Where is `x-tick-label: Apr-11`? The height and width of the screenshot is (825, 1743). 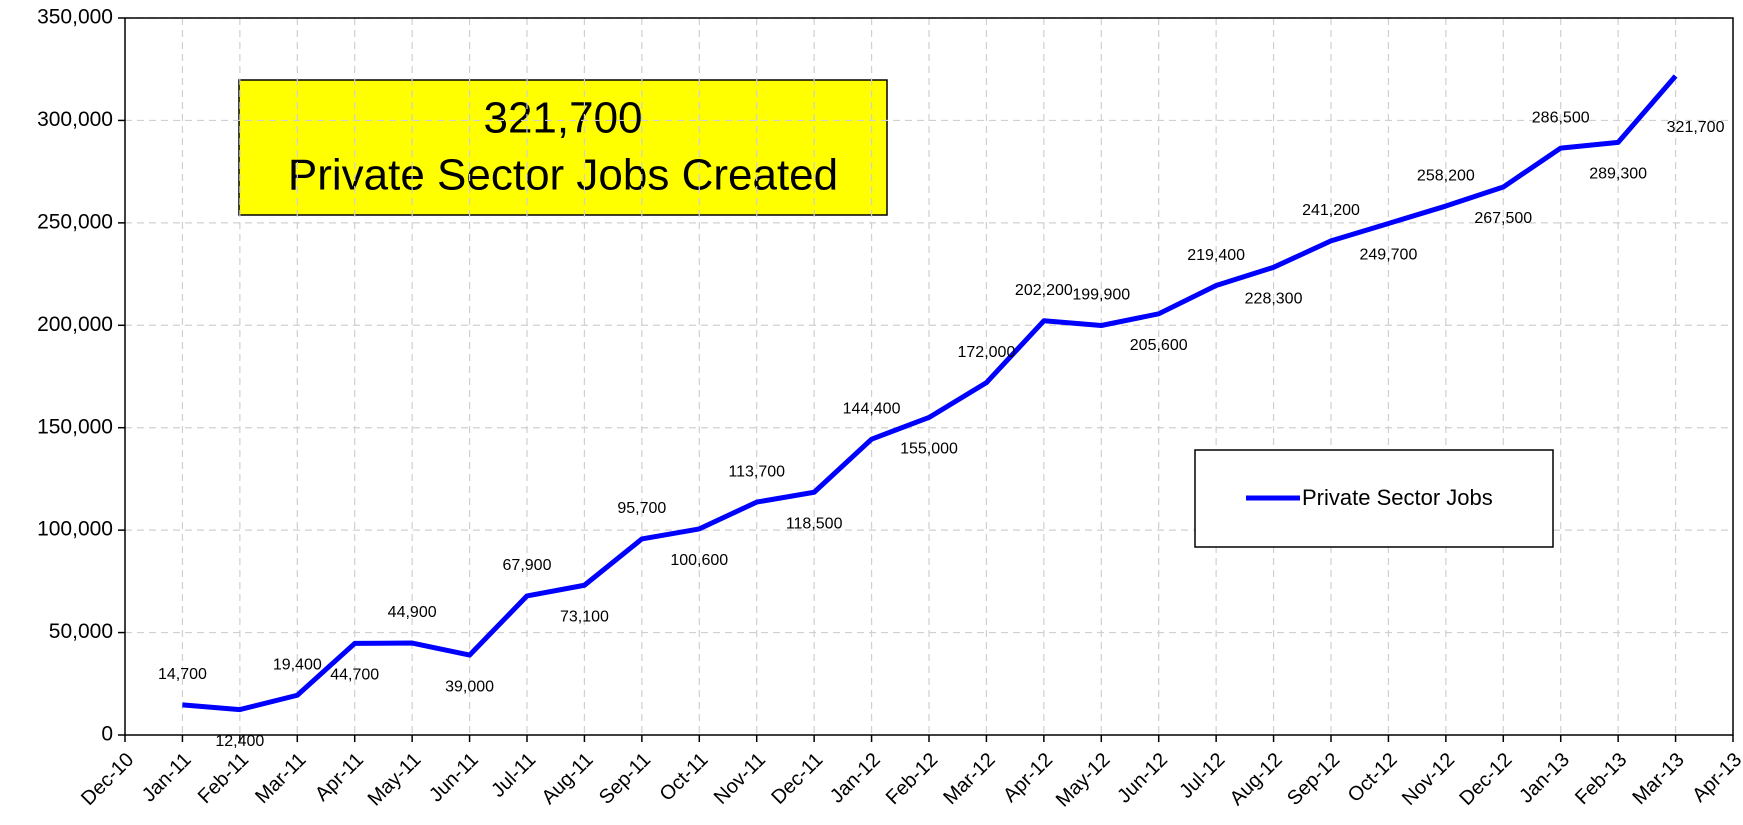 x-tick-label: Apr-11 is located at coordinates (339, 777).